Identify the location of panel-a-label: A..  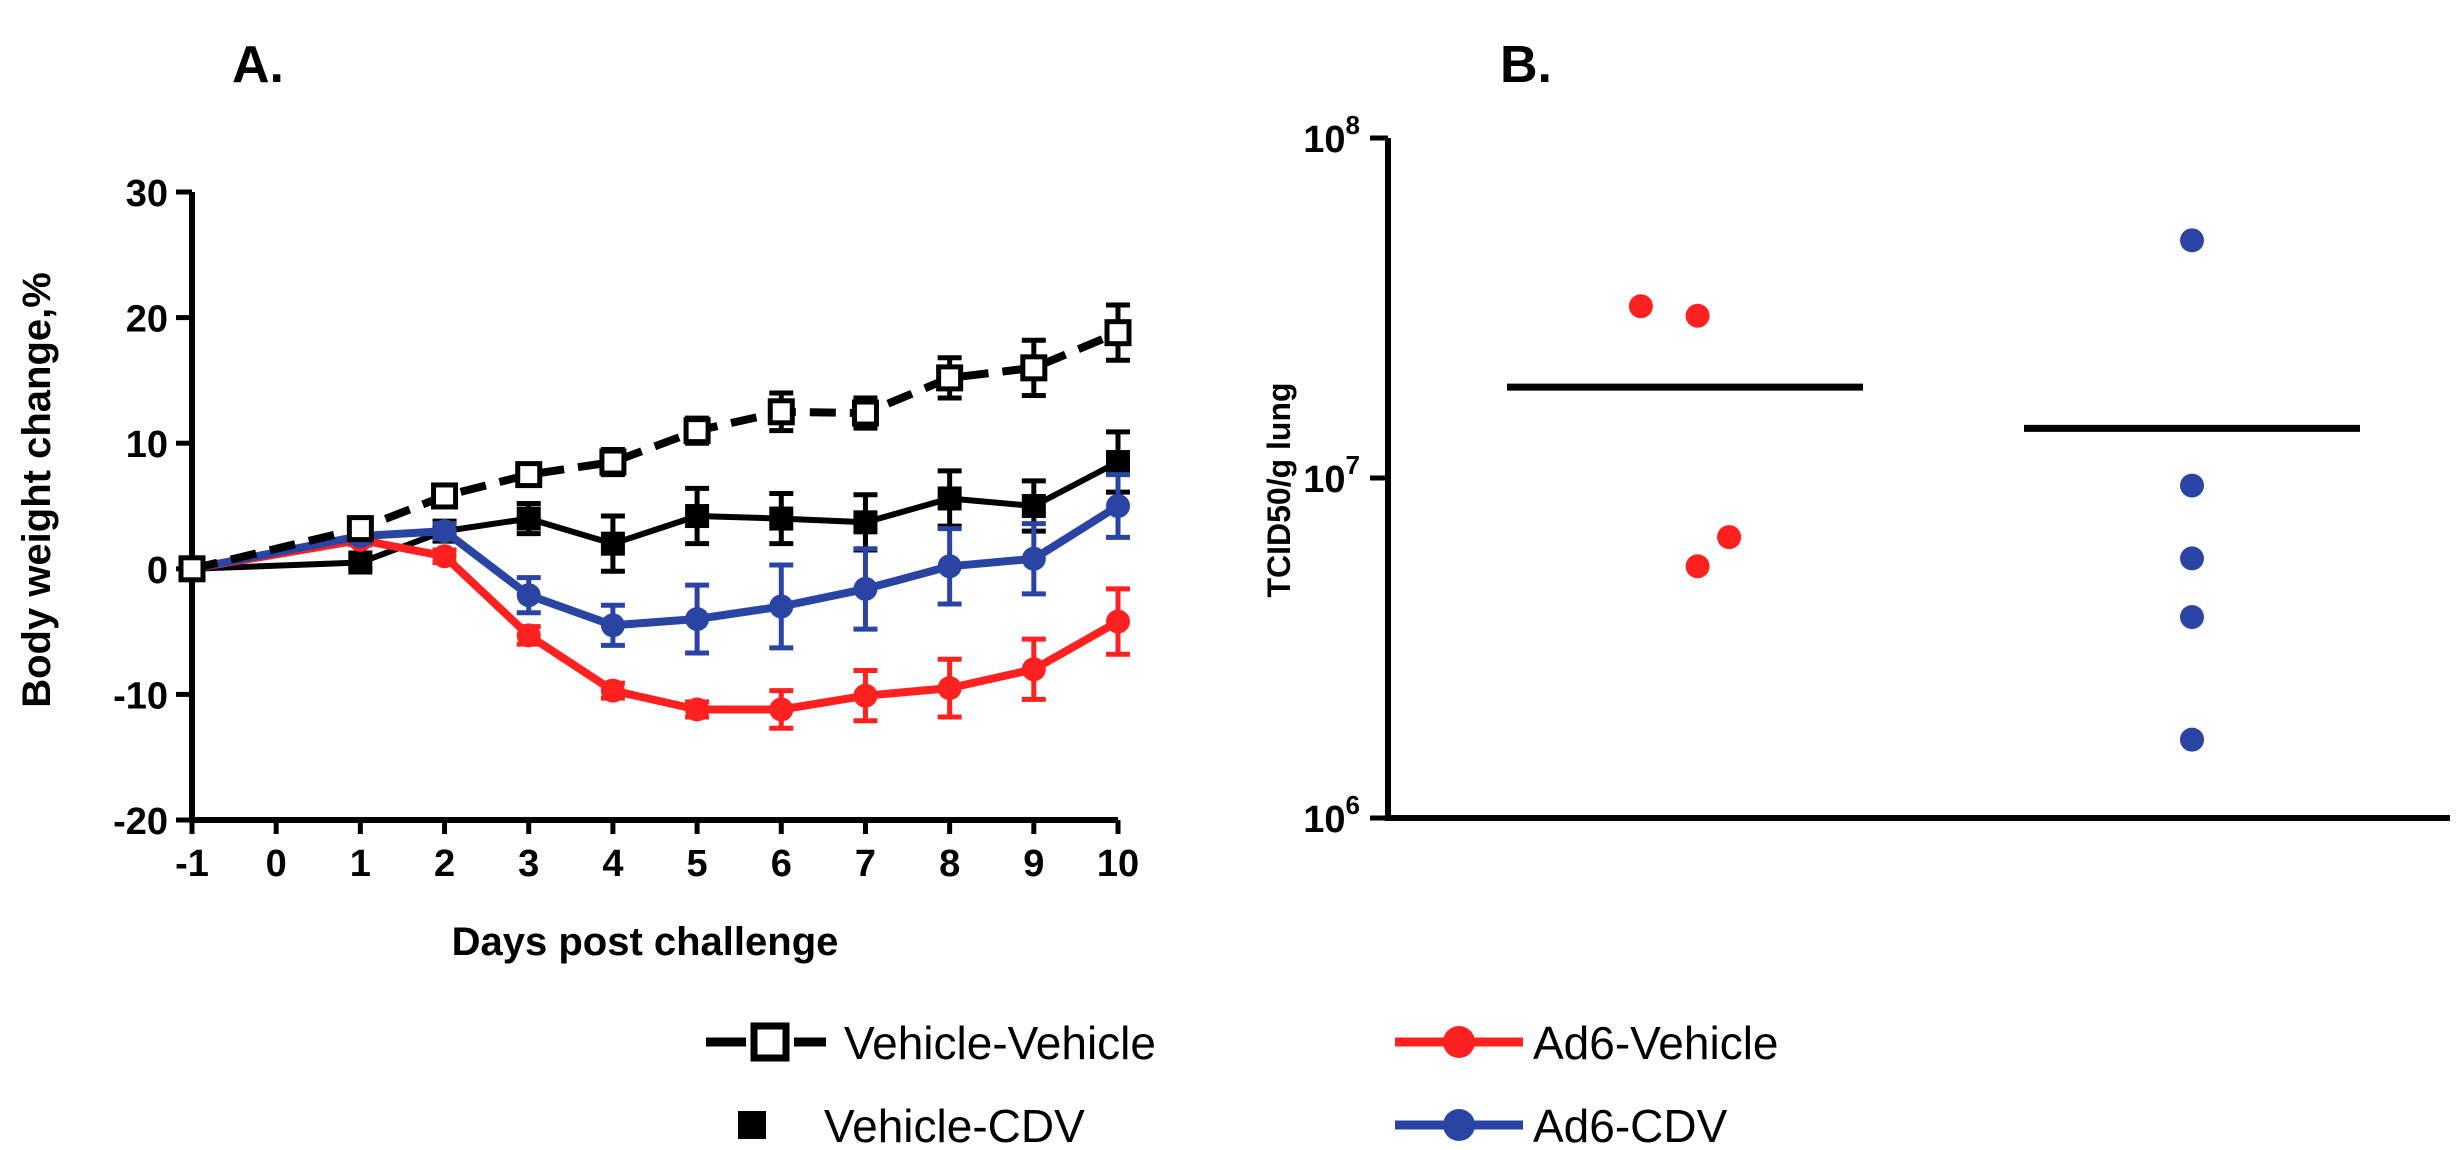
(258, 65).